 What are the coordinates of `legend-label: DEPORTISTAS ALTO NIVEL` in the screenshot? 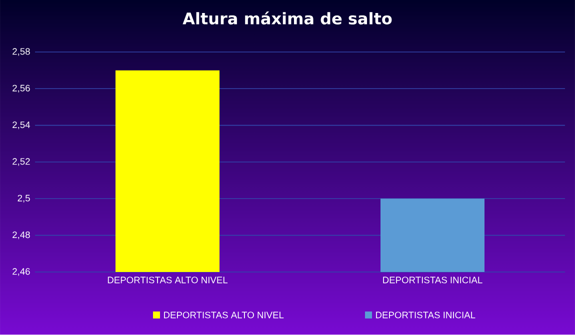 It's located at (224, 315).